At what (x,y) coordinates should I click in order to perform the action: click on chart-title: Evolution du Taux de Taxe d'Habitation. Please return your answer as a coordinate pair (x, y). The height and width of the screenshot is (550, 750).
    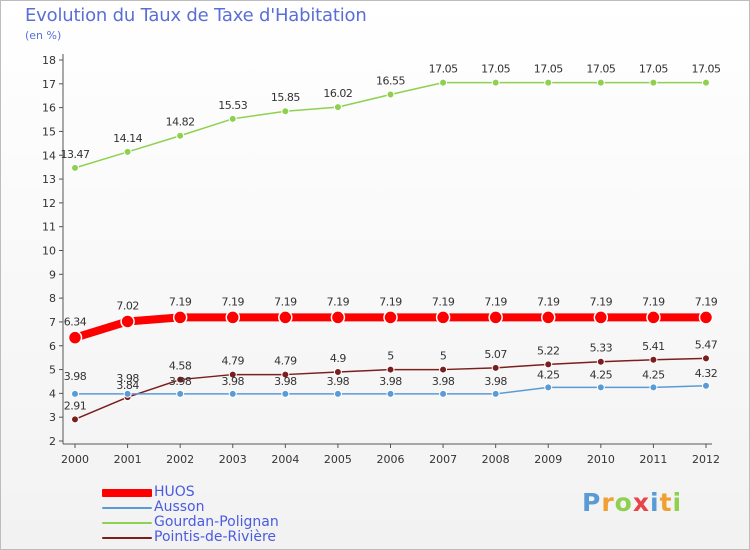
    Looking at the image, I should click on (196, 15).